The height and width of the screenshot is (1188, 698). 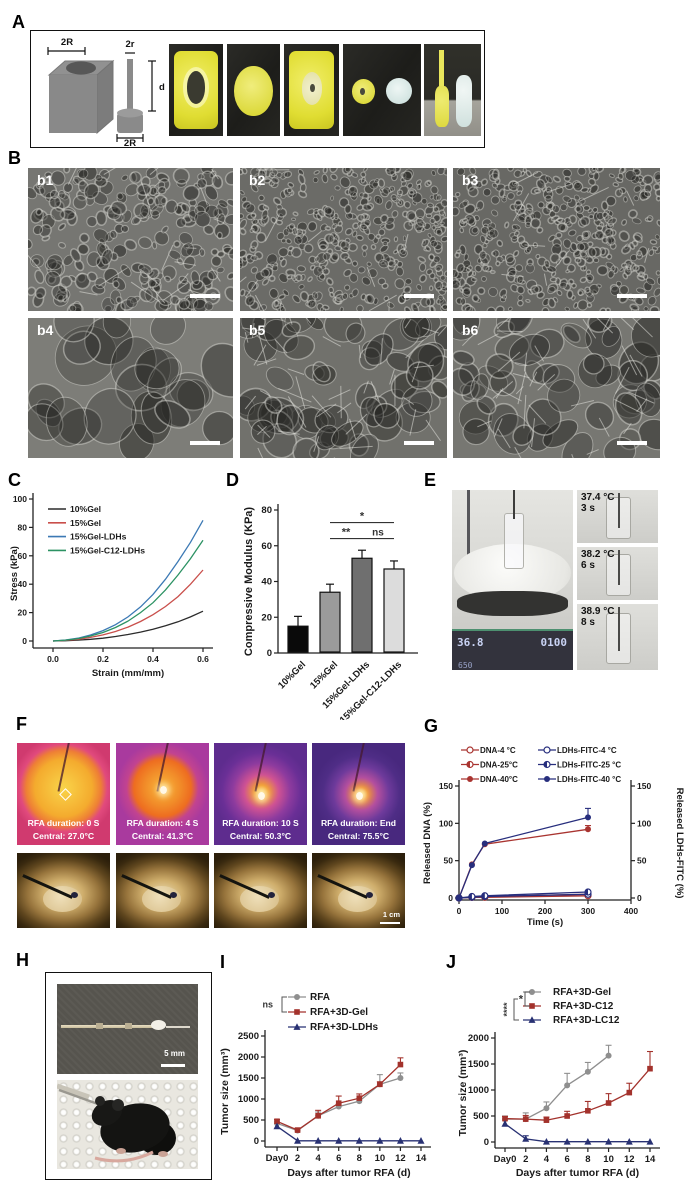 What do you see at coordinates (22, 960) in the screenshot?
I see `panel-label-h: H` at bounding box center [22, 960].